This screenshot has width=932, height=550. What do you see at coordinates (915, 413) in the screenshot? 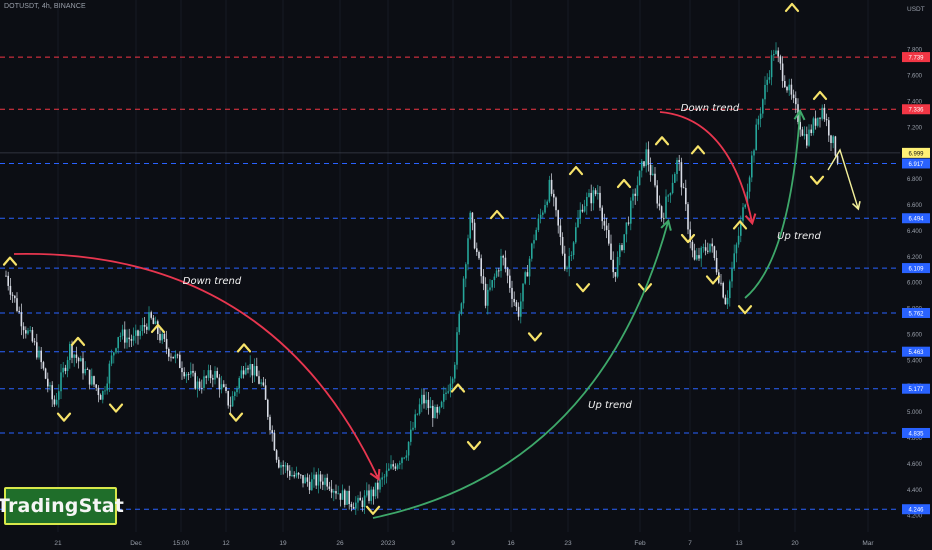
I see `y-tick-label: 5.000` at bounding box center [915, 413].